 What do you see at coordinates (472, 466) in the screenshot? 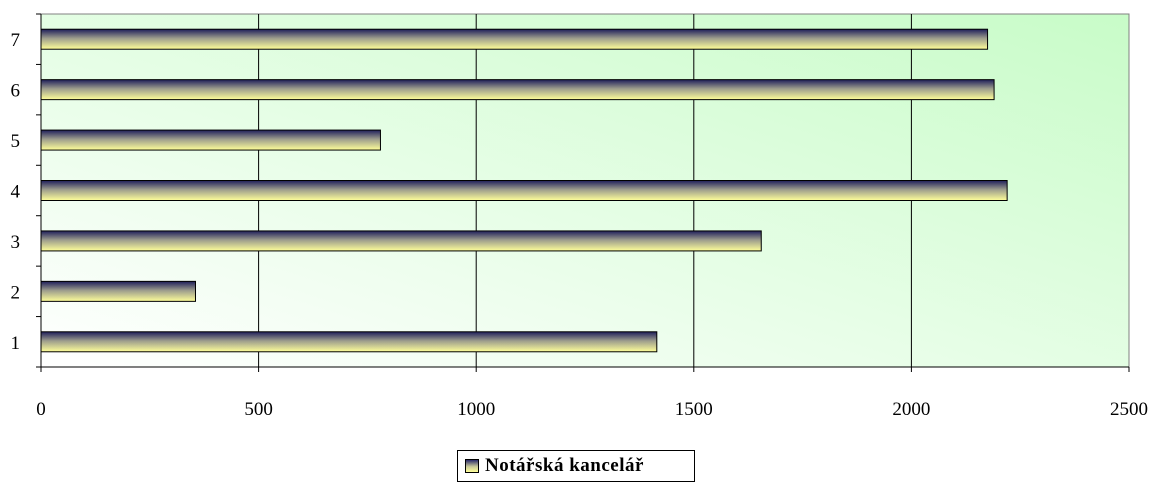
I see `legend-swatch` at bounding box center [472, 466].